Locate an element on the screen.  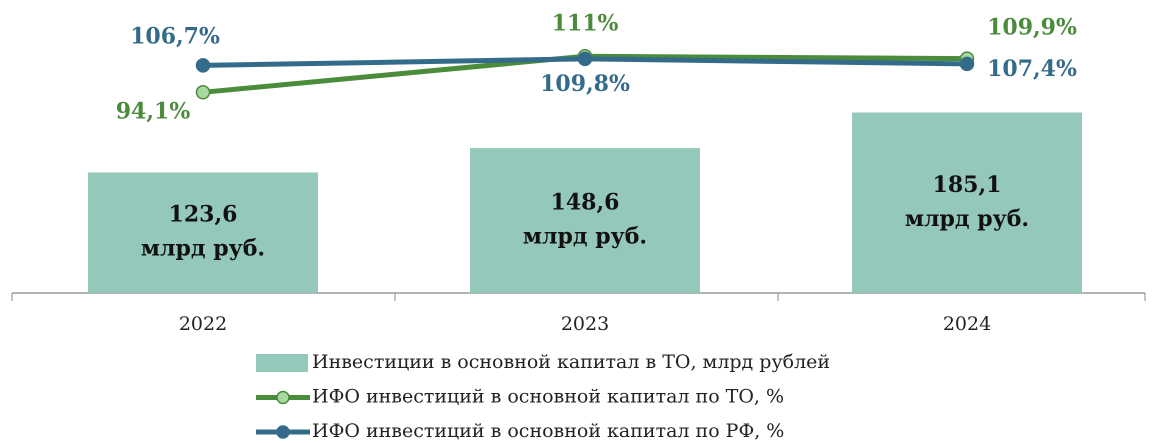
bar-value-label: 123,6 is located at coordinates (203, 215).